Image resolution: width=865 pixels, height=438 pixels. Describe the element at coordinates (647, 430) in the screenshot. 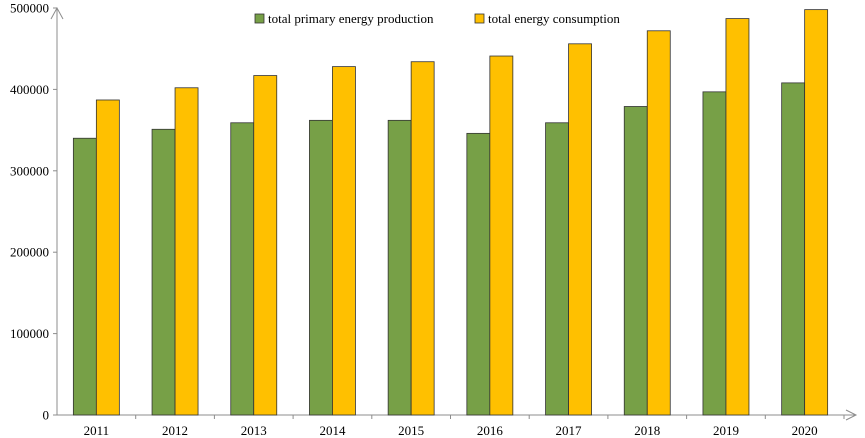

I see `x-tick-label: 2018` at that location.